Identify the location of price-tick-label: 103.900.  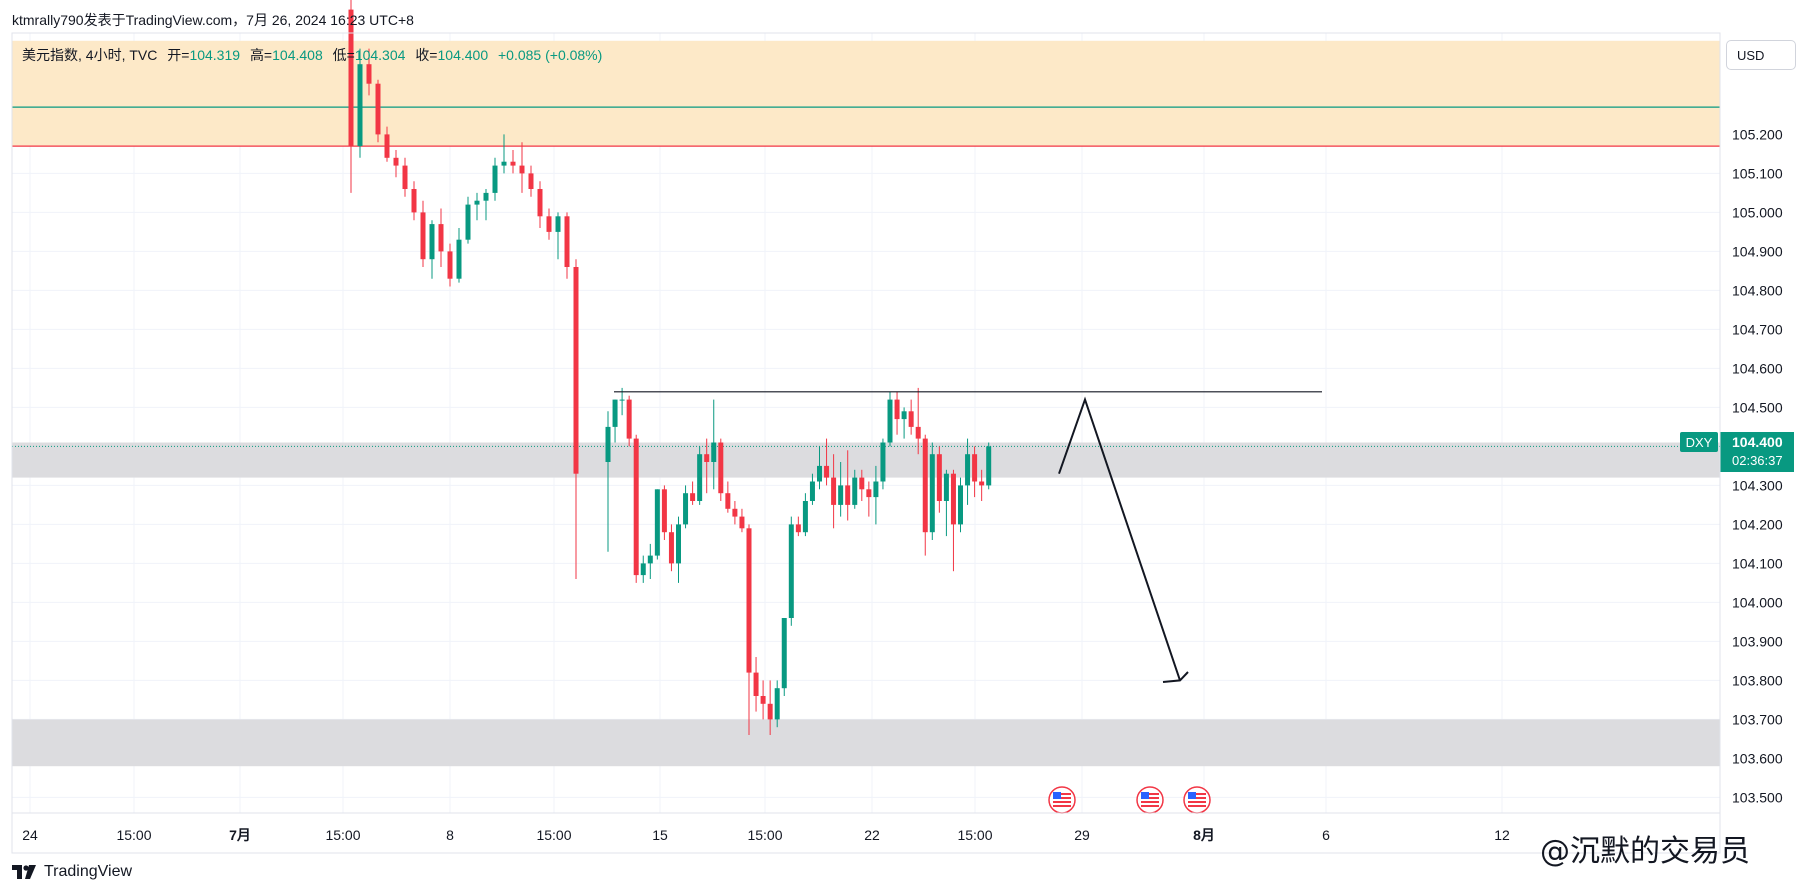
(1757, 641).